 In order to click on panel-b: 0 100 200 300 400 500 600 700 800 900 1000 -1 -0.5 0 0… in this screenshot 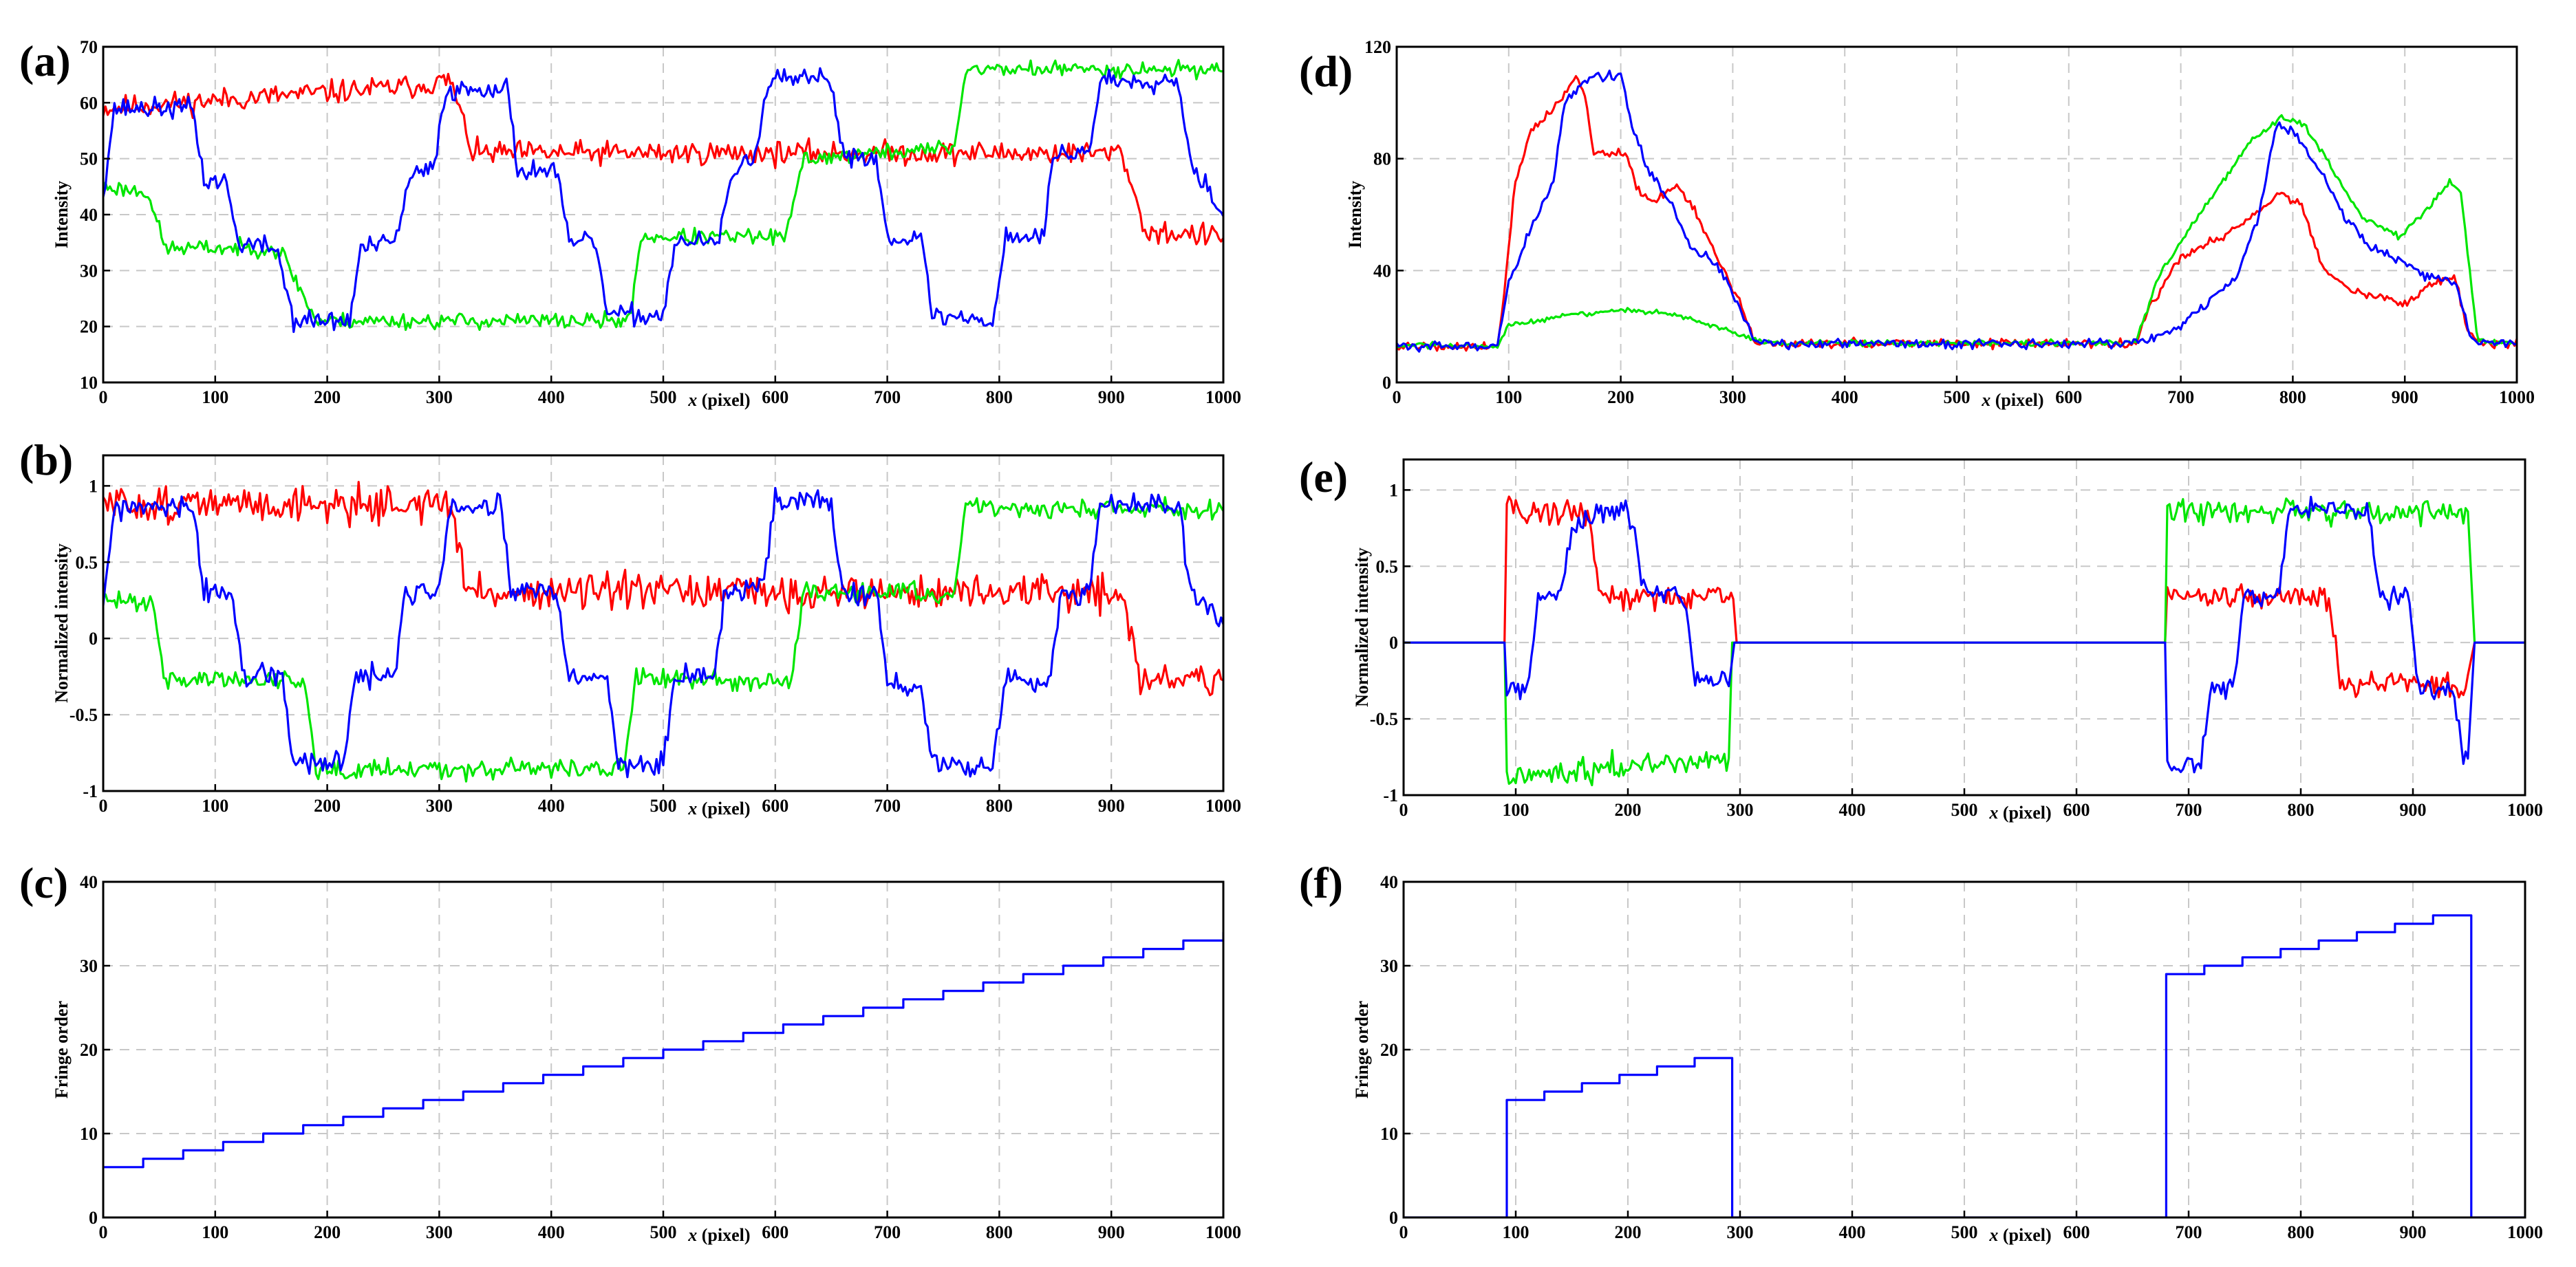, I will do `click(630, 627)`.